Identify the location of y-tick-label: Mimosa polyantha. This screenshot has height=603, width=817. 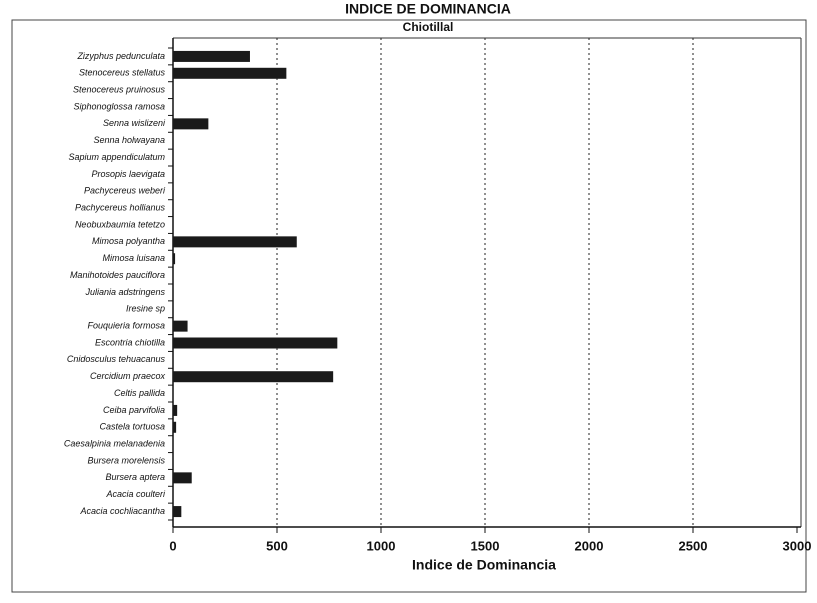
(128, 241).